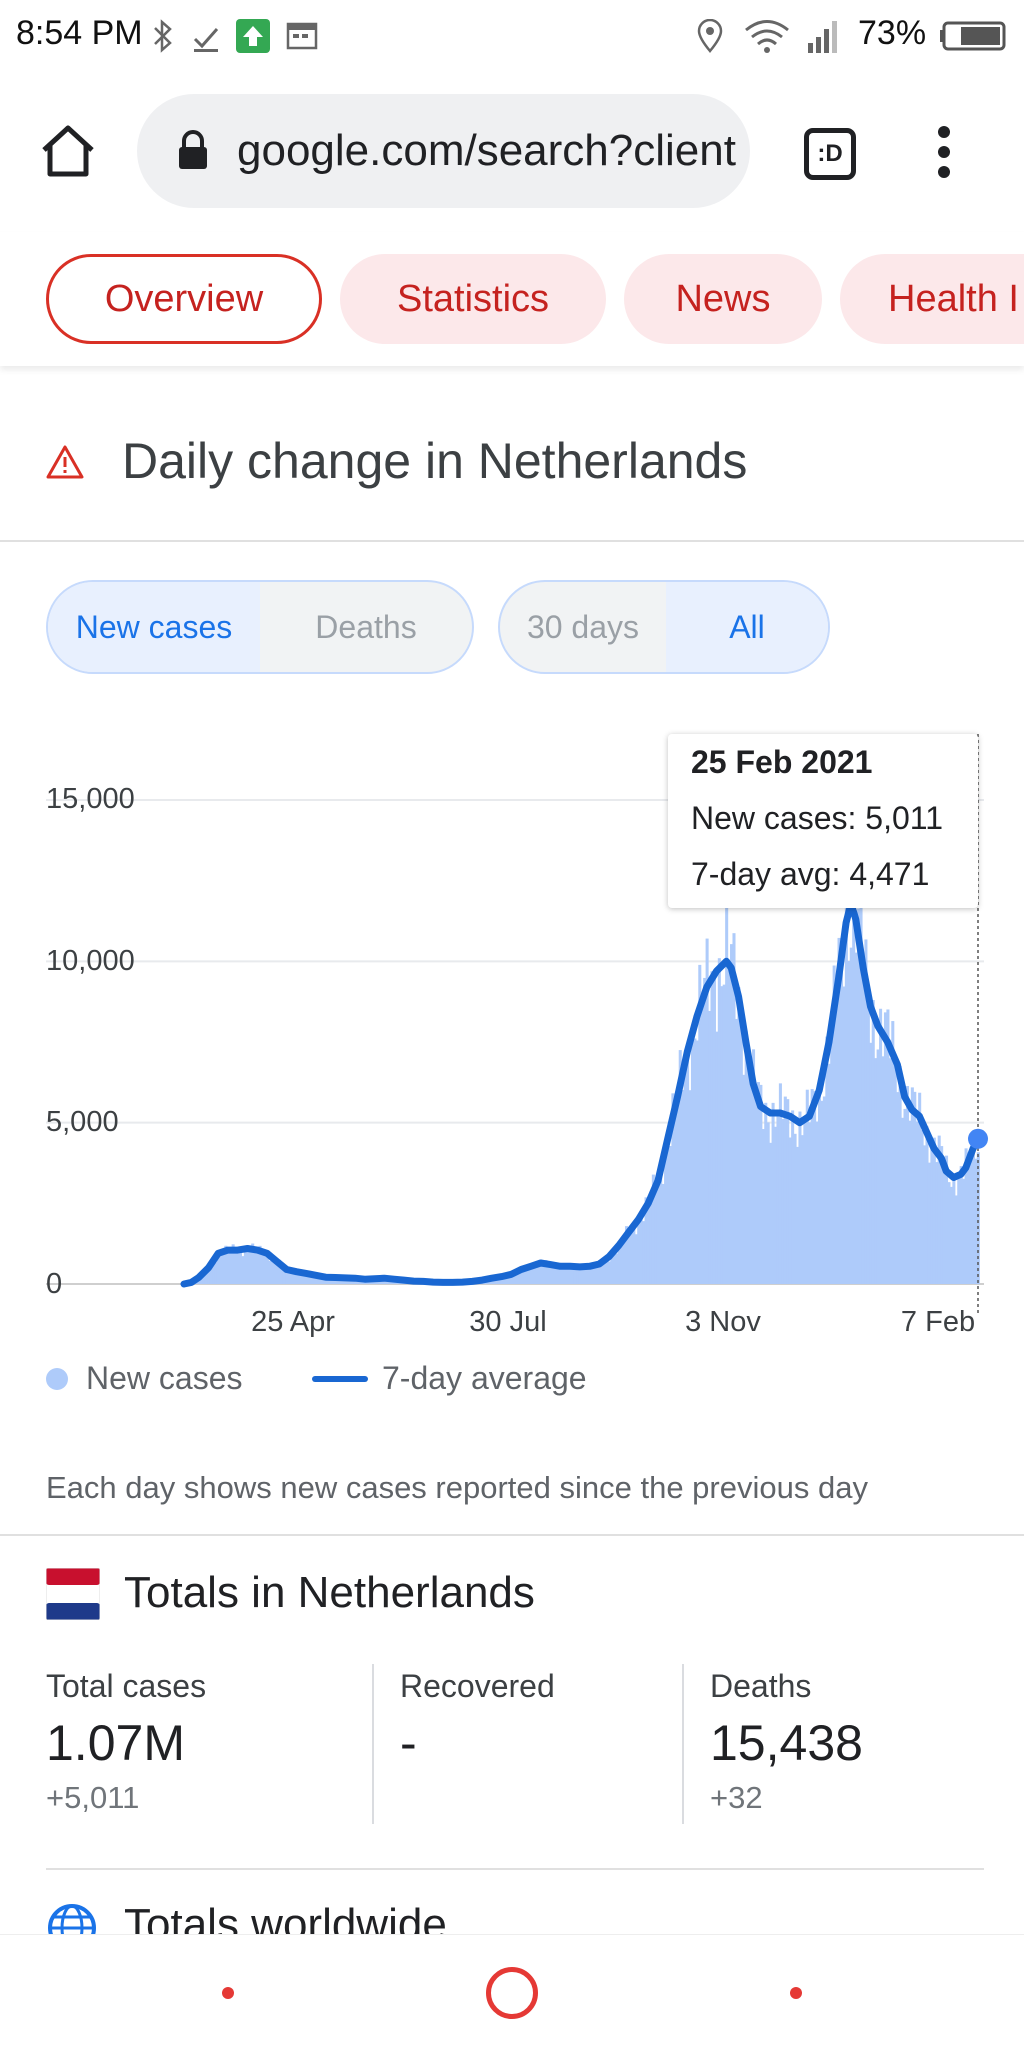  Describe the element at coordinates (796, 1993) in the screenshot. I see `recents-dot-icon` at that location.